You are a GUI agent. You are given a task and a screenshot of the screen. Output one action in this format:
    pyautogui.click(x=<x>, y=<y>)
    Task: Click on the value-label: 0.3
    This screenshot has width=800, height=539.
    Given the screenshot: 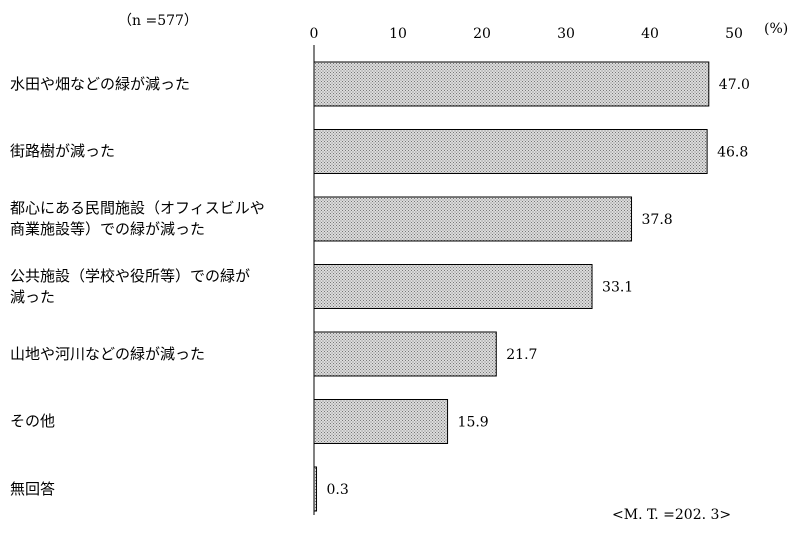 What is the action you would take?
    pyautogui.click(x=338, y=490)
    